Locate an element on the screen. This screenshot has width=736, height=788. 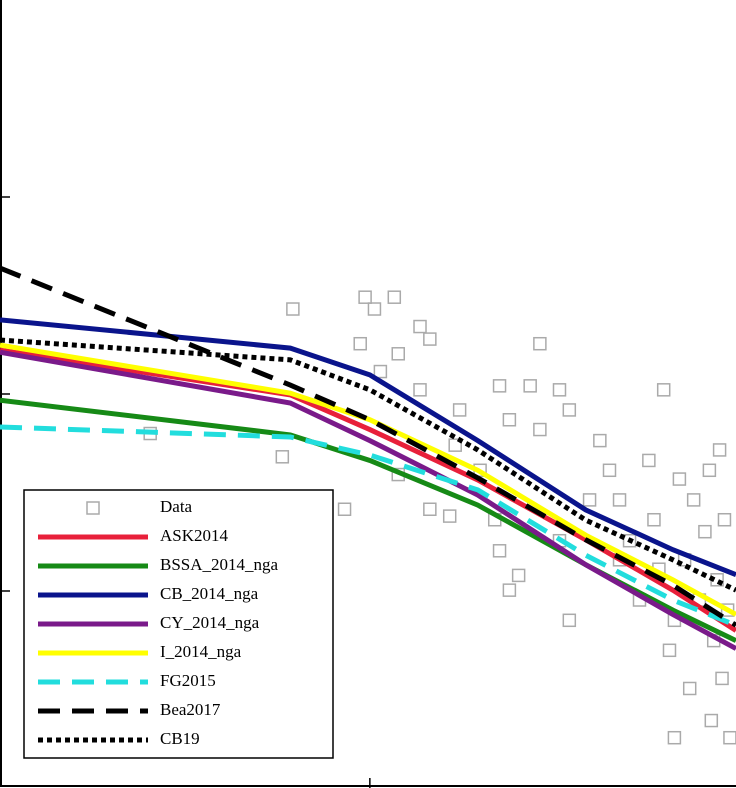
legend-label: Data is located at coordinates (176, 506).